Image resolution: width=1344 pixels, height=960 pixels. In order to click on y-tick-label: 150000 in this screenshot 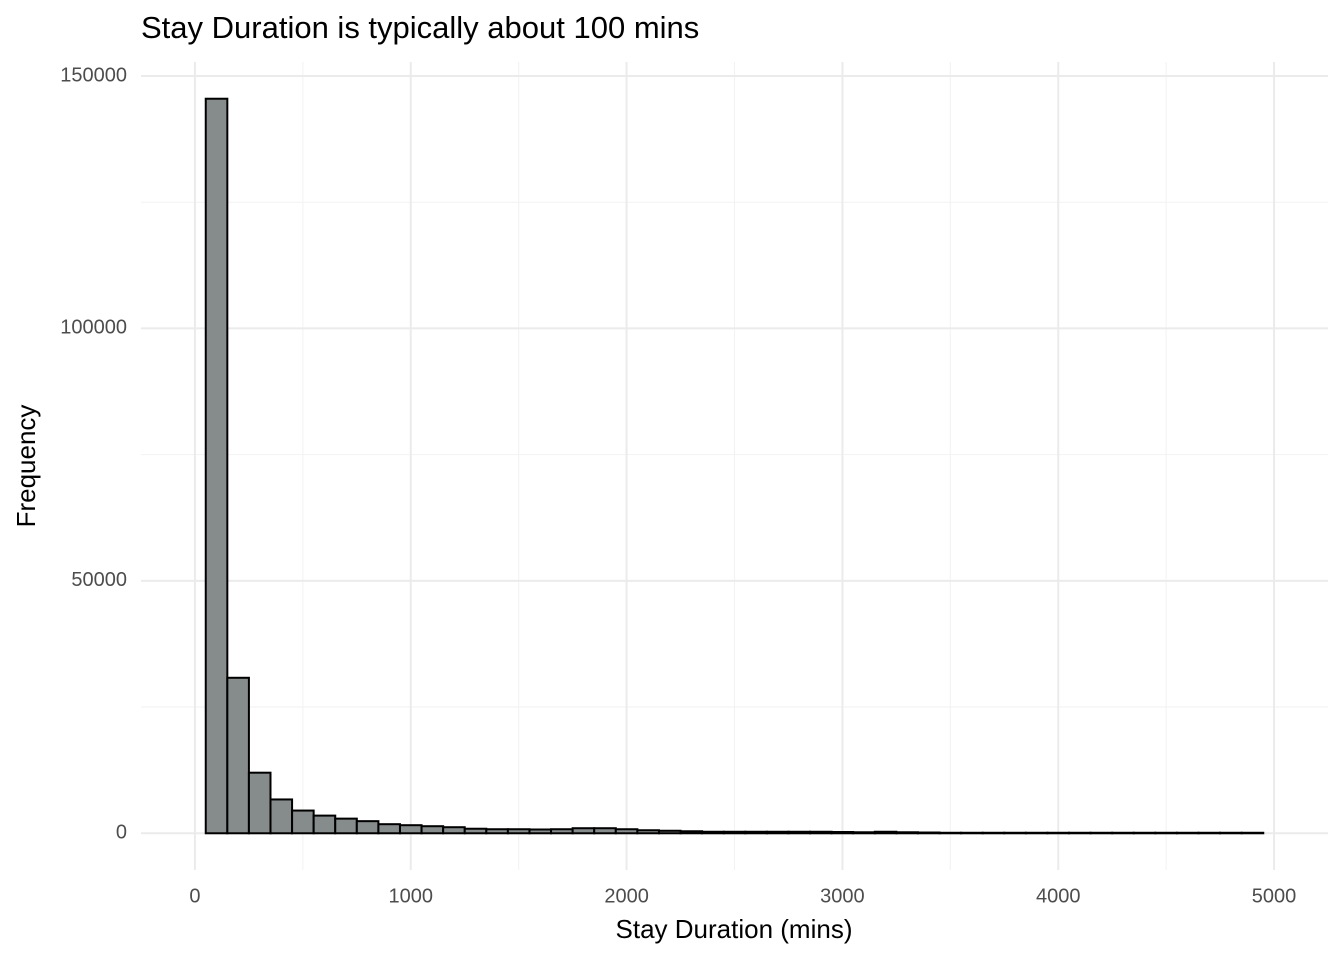, I will do `click(93, 75)`.